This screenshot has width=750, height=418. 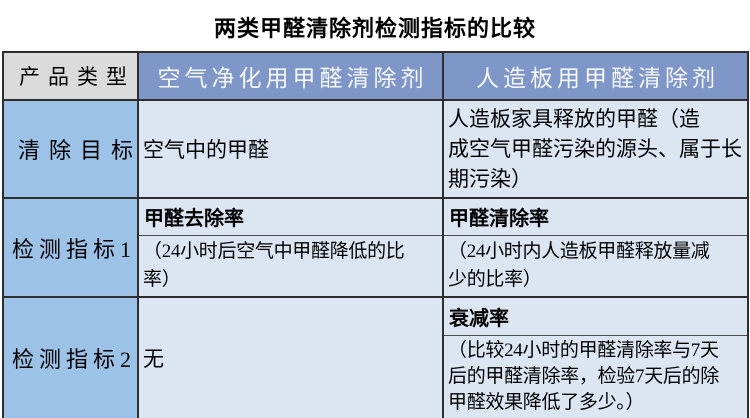 What do you see at coordinates (374, 28) in the screenshot?
I see `page-title: 两类甲醛清除剂检测指标的比较` at bounding box center [374, 28].